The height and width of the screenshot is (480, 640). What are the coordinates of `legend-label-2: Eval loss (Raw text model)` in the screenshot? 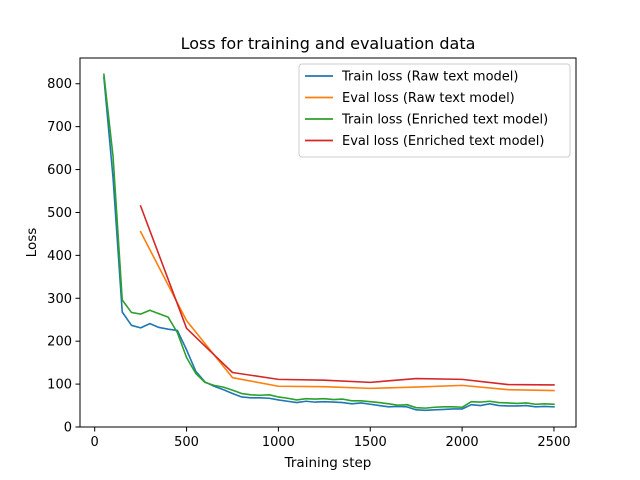 It's located at (428, 98).